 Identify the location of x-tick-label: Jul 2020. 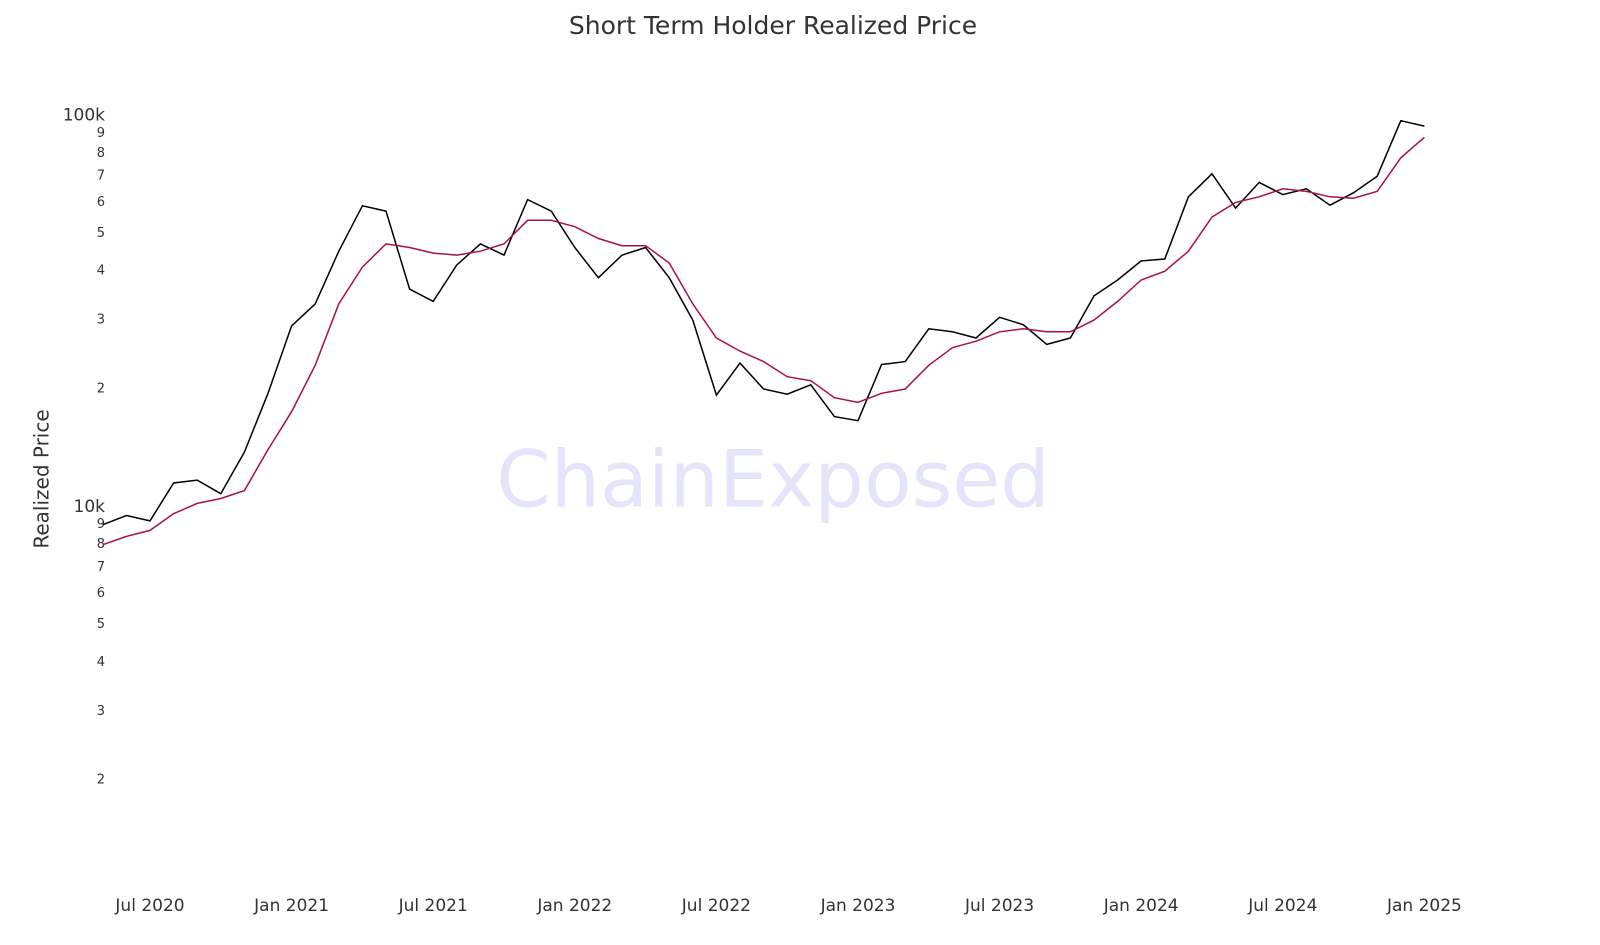
(149, 906).